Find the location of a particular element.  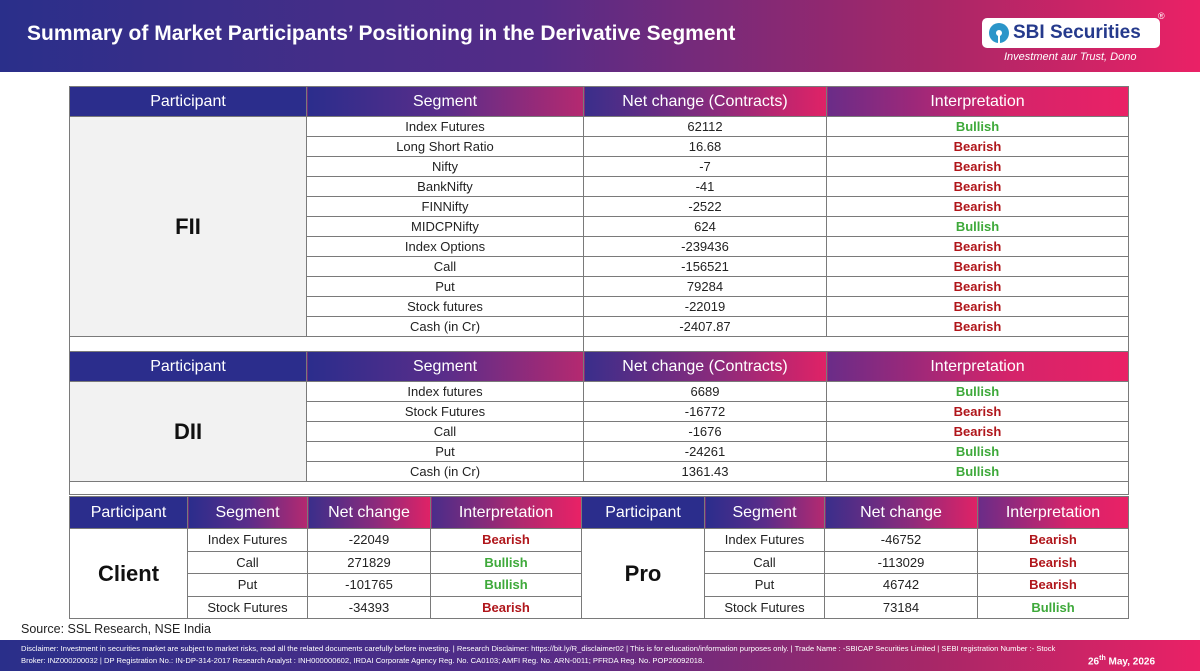

fii-header-segment: Segment is located at coordinates (445, 101).